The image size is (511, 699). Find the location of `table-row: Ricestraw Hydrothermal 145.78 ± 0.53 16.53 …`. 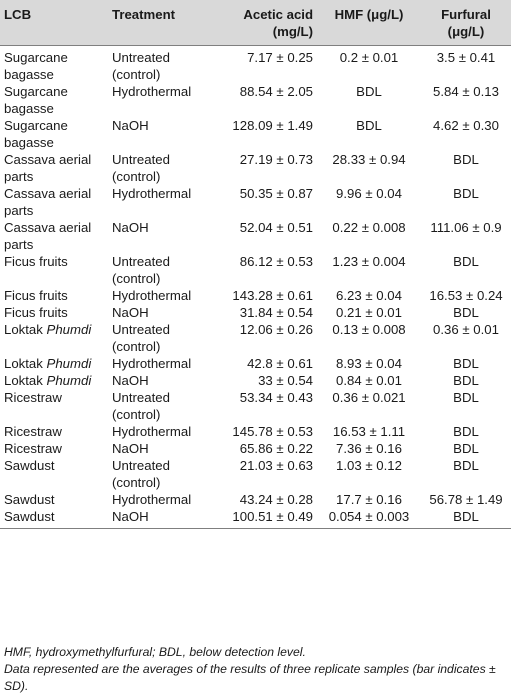

table-row: Ricestraw Hydrothermal 145.78 ± 0.53 16.53 … is located at coordinates (255, 431).